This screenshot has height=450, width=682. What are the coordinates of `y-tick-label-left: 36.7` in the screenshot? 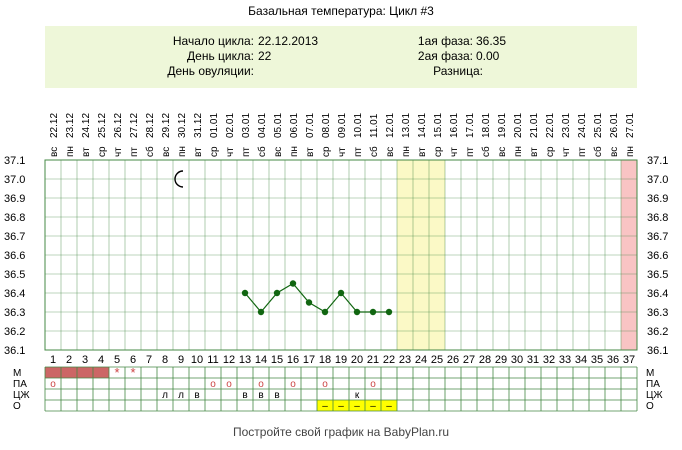 It's located at (14, 237).